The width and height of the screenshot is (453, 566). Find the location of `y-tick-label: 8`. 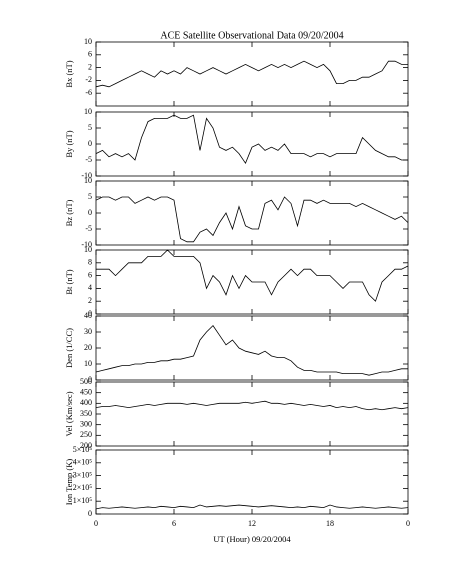

y-tick-label: 8 is located at coordinates (90, 262).